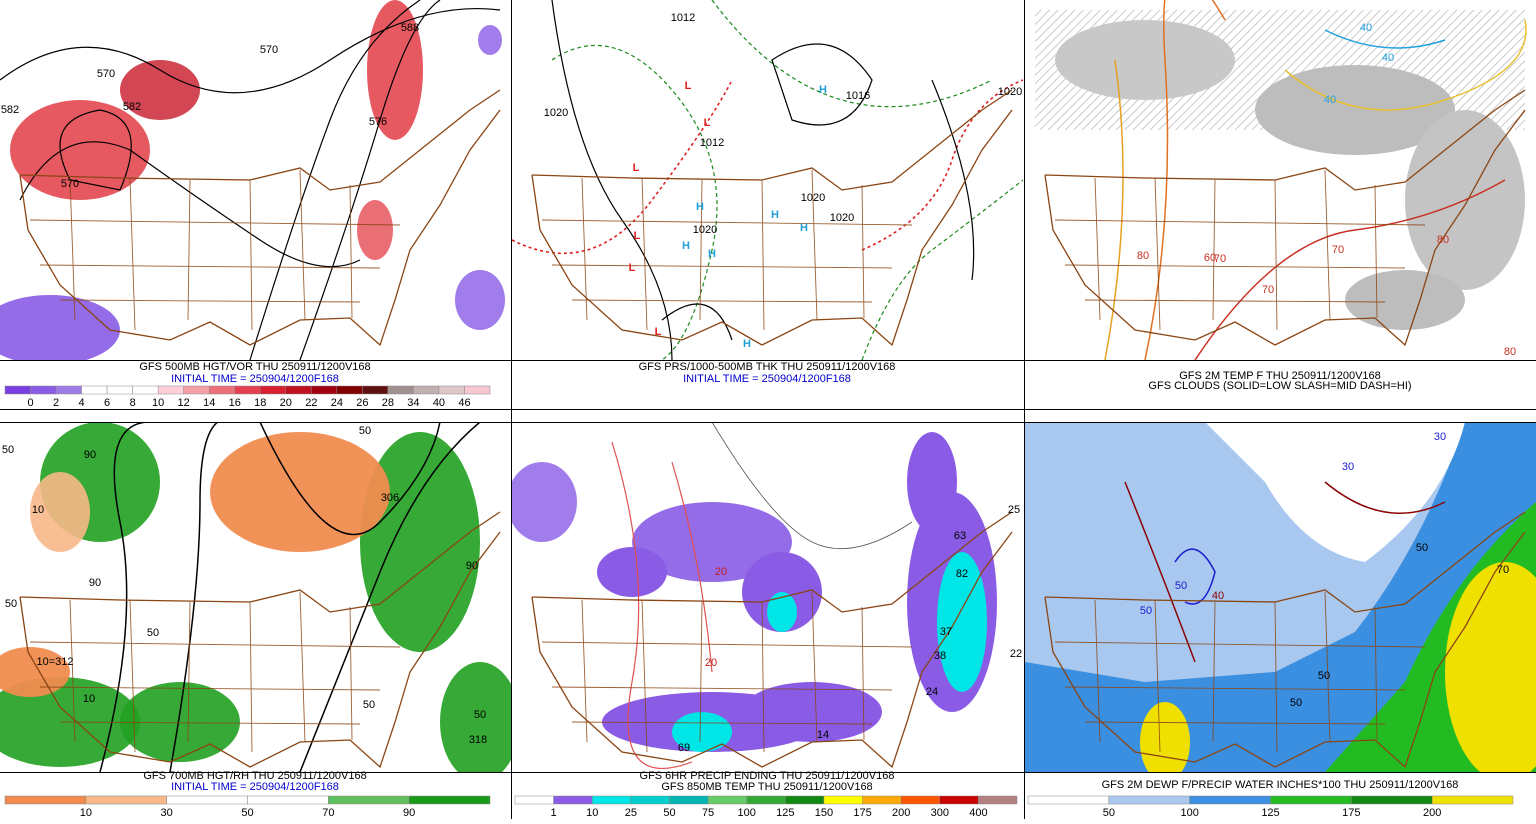 The width and height of the screenshot is (1536, 824). Describe the element at coordinates (960, 536) in the screenshot. I see `contour-label: 63` at that location.